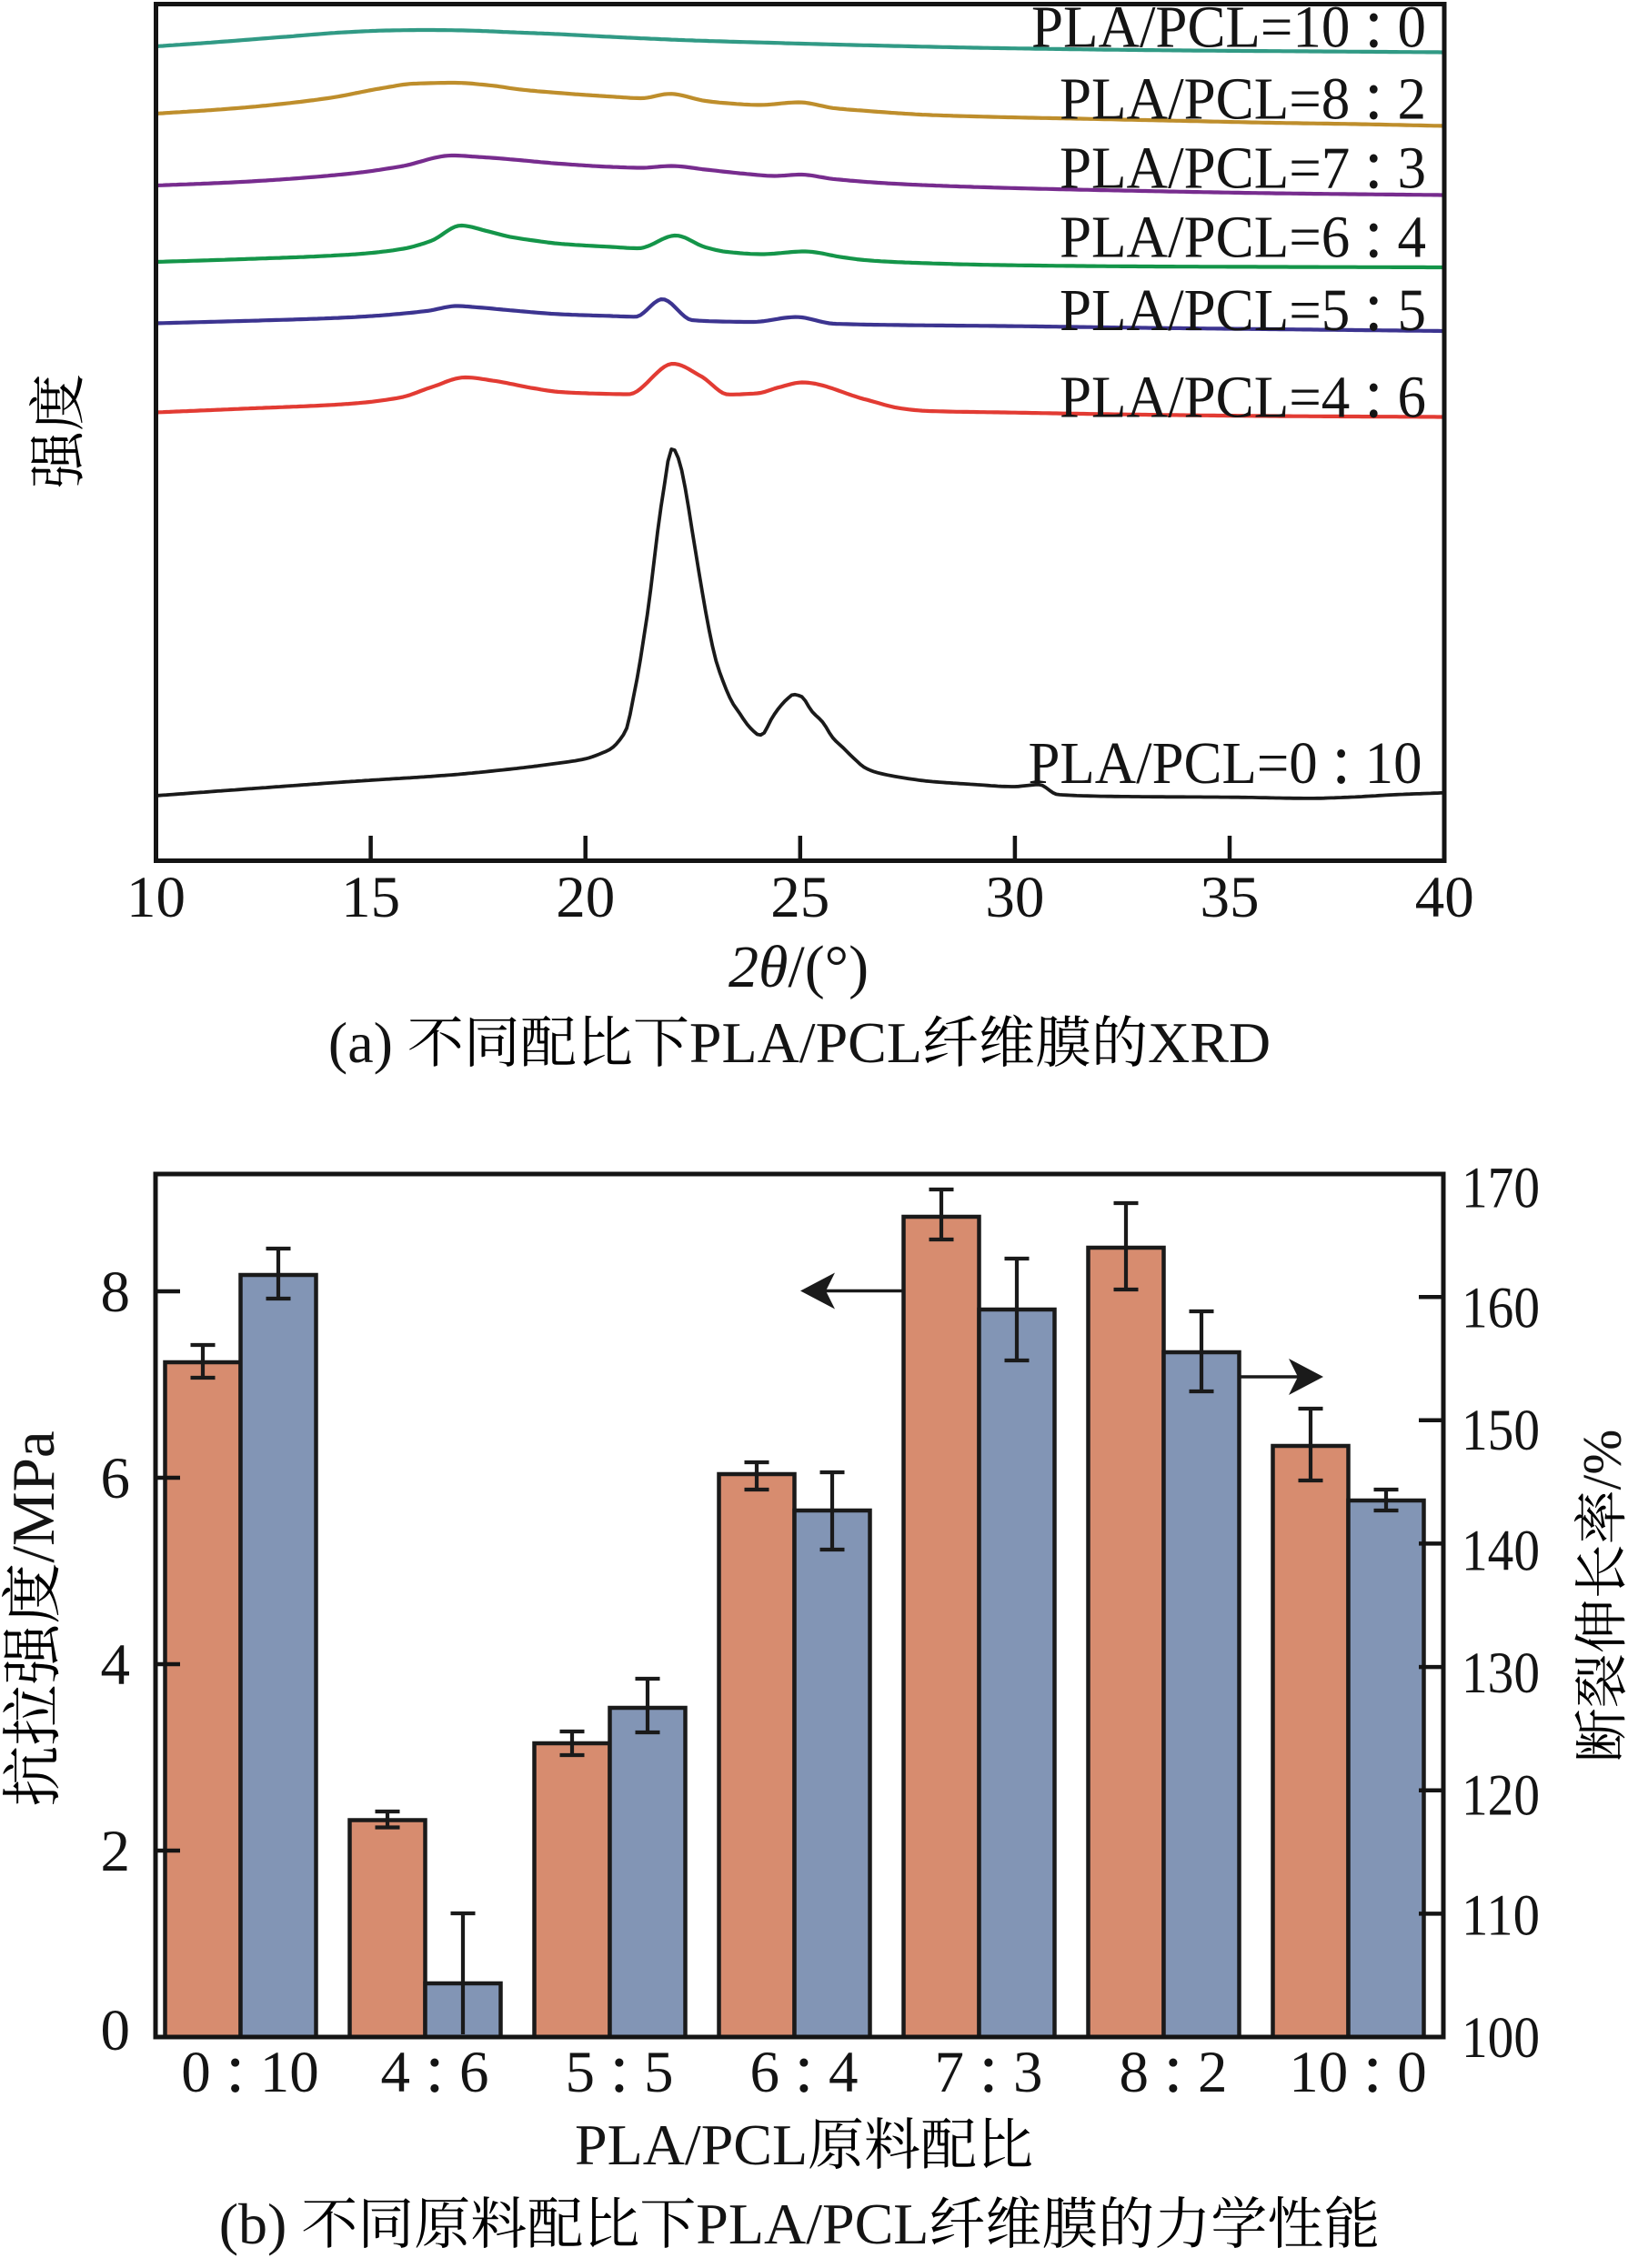 The image size is (1638, 2268). Describe the element at coordinates (156, 897) in the screenshot. I see `svg-text: 10` at that location.